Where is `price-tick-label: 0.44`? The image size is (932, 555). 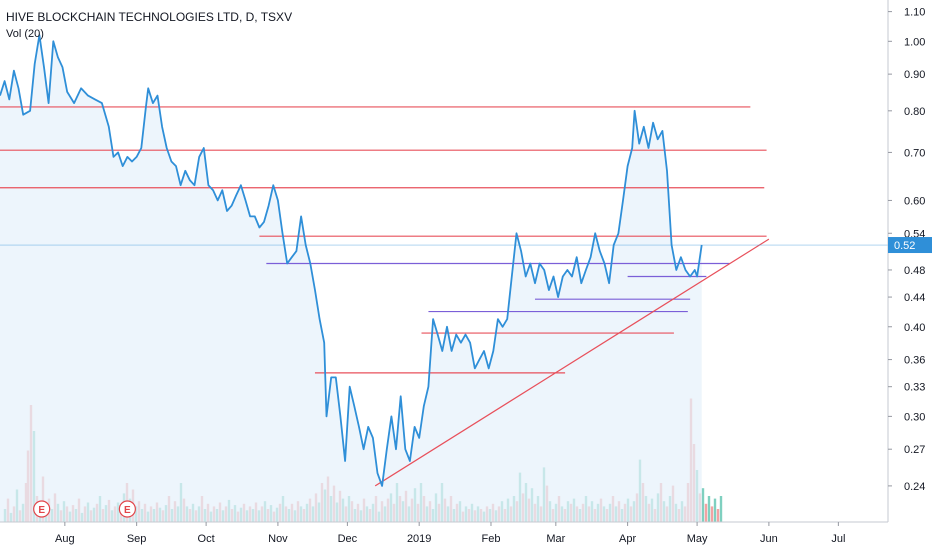
price-tick-label: 0.44 is located at coordinates (914, 298).